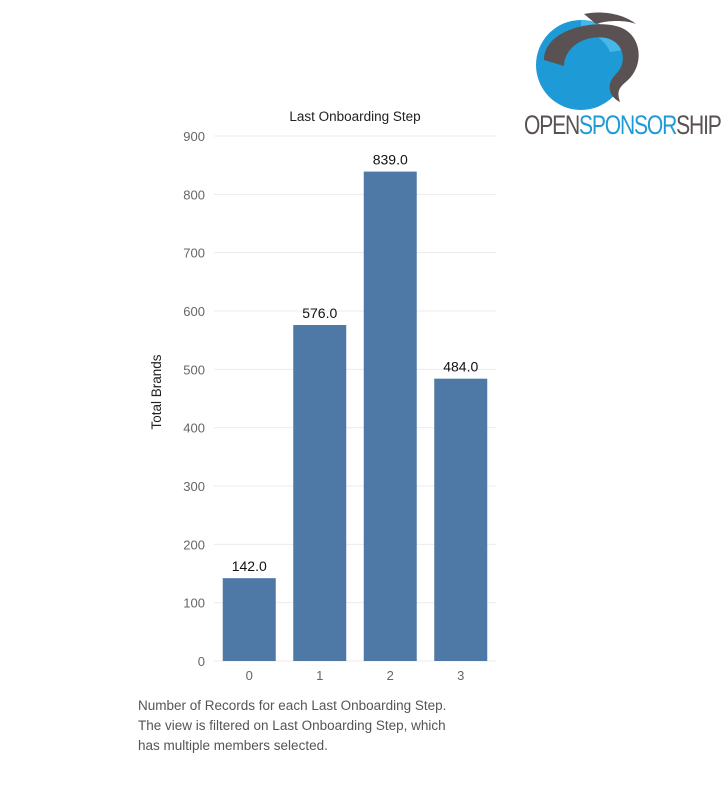 This screenshot has width=728, height=794. What do you see at coordinates (390, 160) in the screenshot?
I see `data-label: 839.0` at bounding box center [390, 160].